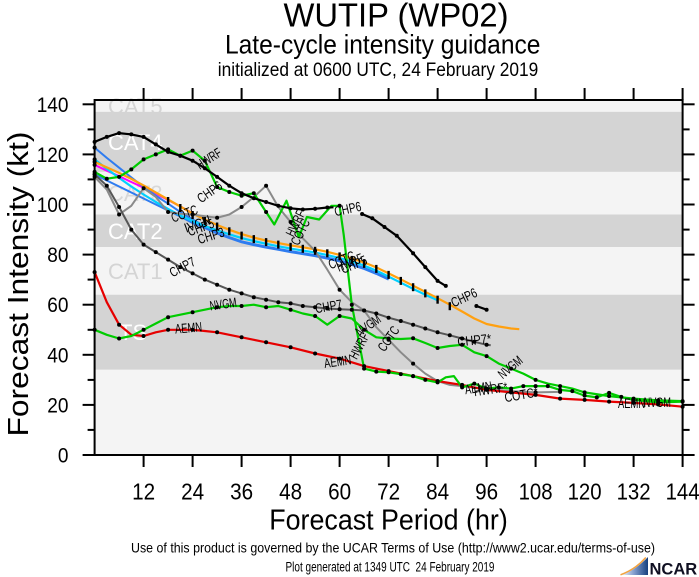 The width and height of the screenshot is (699, 577). Describe the element at coordinates (135, 231) in the screenshot. I see `svg-text: CAT2` at that location.